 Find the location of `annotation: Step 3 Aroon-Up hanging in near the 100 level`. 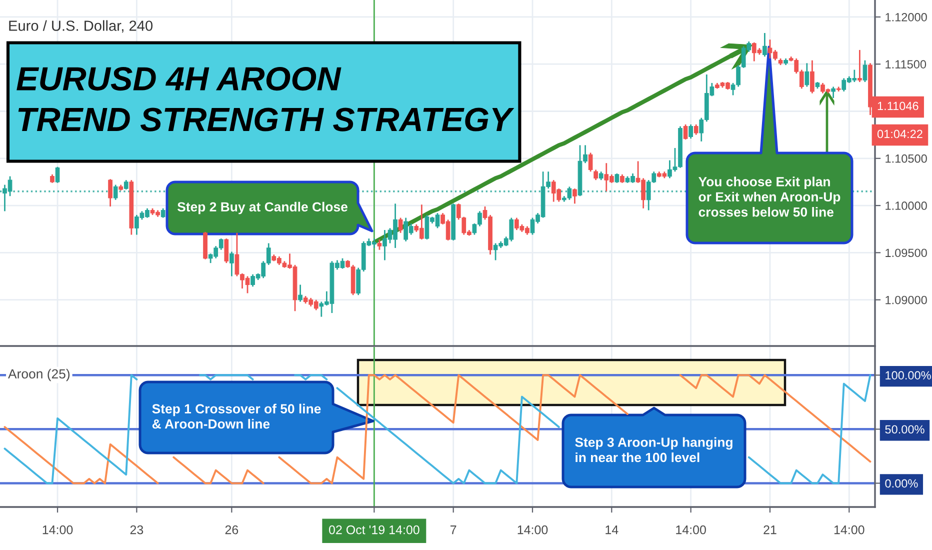

annotation: Step 3 Aroon-Up hanging in near the 100 level is located at coordinates (653, 449).